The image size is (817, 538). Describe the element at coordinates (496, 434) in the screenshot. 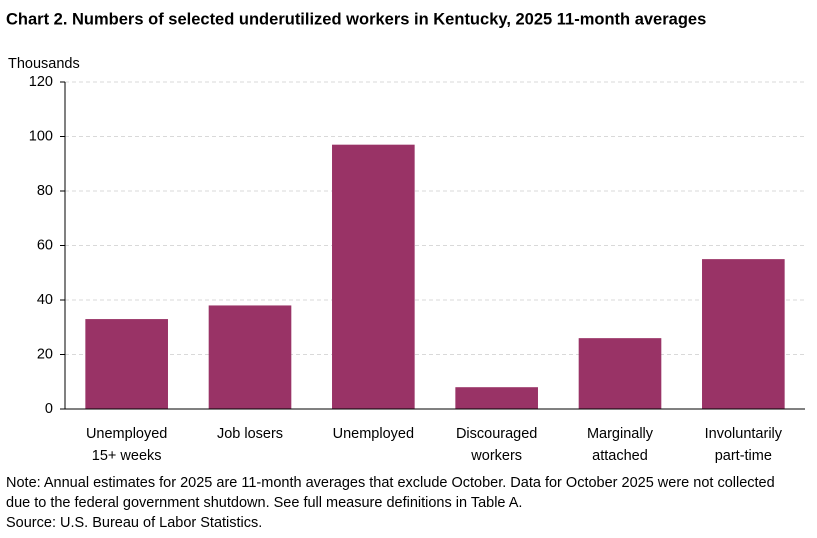

I see `x-tick-label: Discouraged` at that location.